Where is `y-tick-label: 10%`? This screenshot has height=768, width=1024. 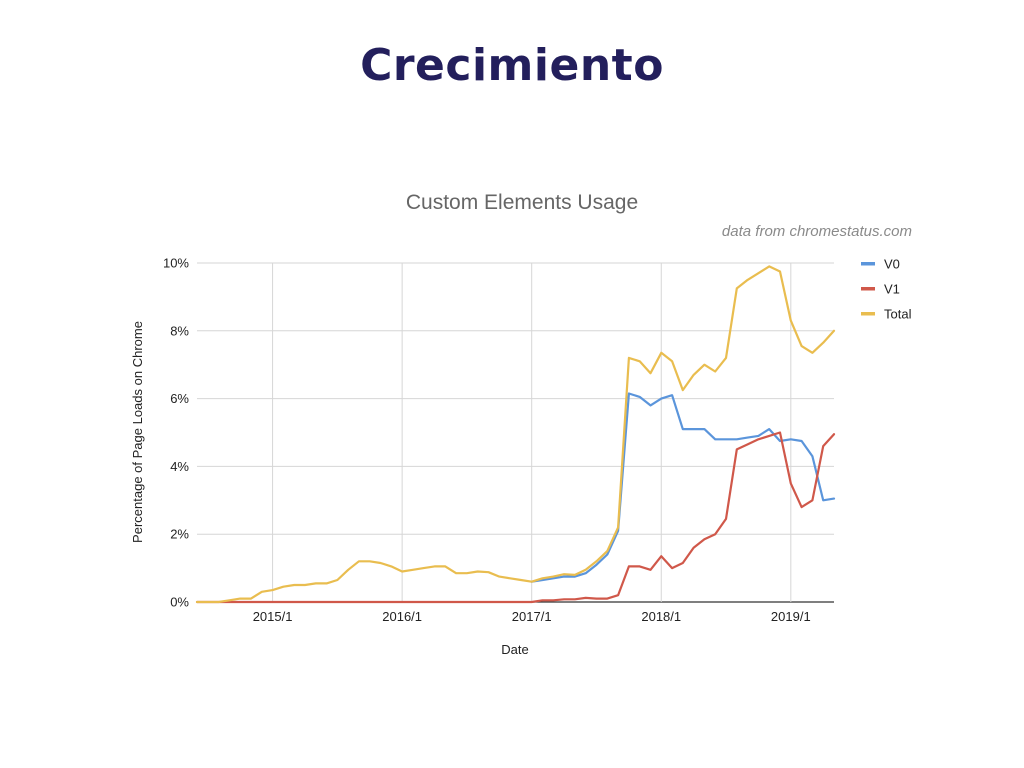 y-tick-label: 10% is located at coordinates (176, 263).